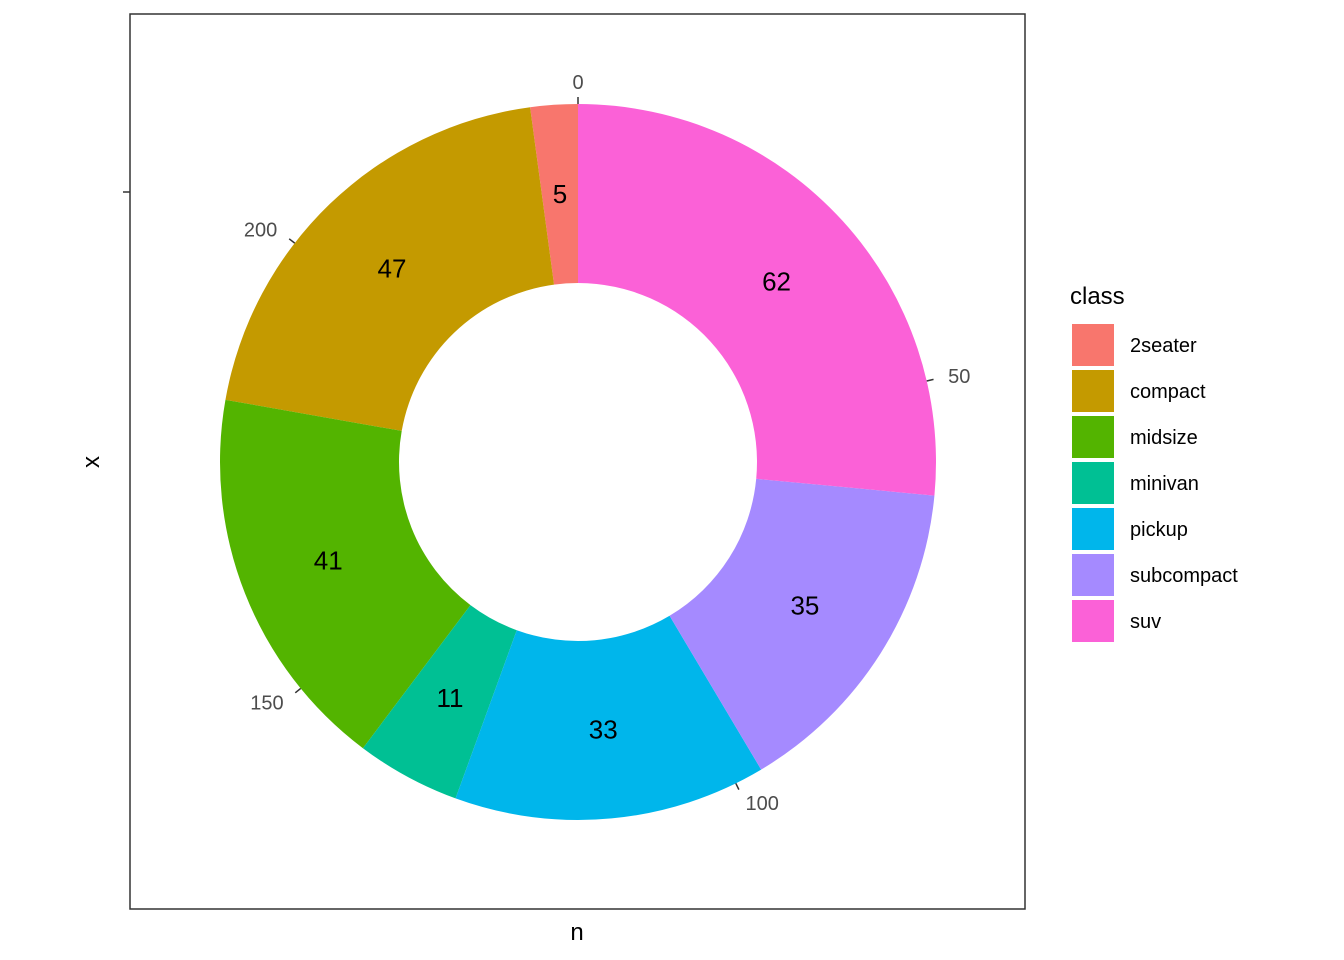 The height and width of the screenshot is (960, 1344). Describe the element at coordinates (576, 932) in the screenshot. I see `x-axis-title: n` at that location.